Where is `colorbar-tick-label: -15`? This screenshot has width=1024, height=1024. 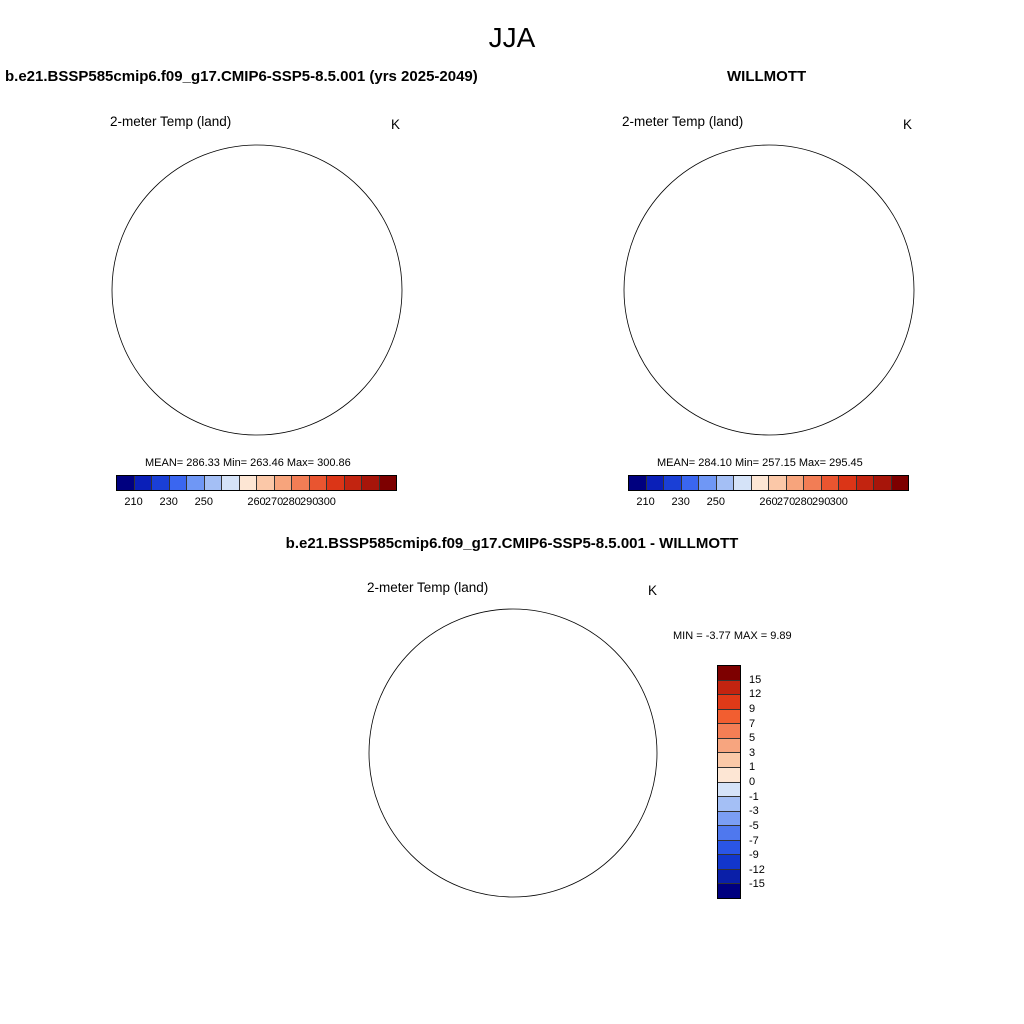
colorbar-tick-label: -15 is located at coordinates (757, 884).